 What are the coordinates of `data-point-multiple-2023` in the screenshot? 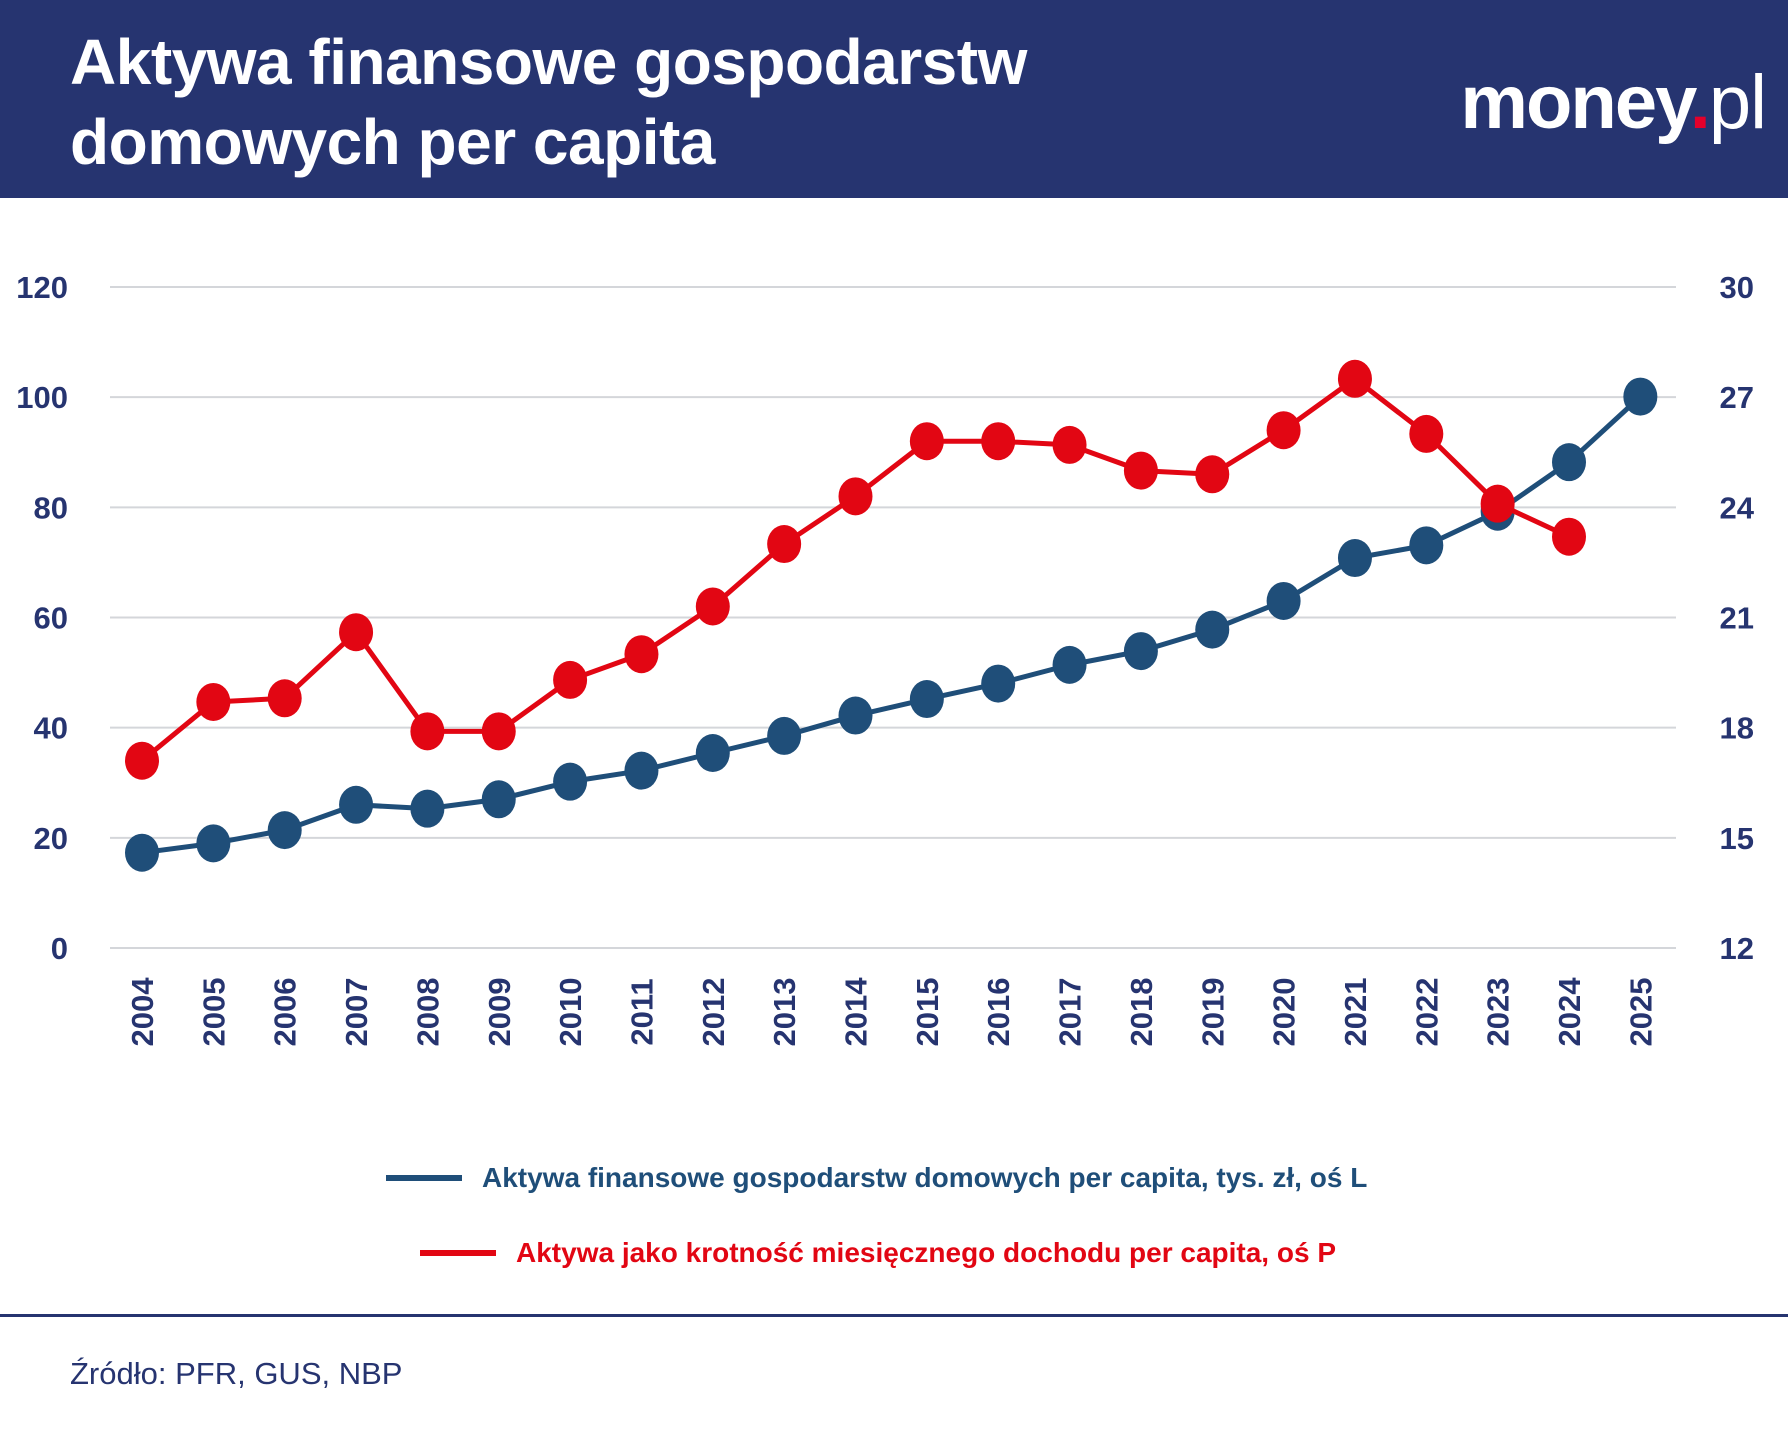 It's located at (1497, 503).